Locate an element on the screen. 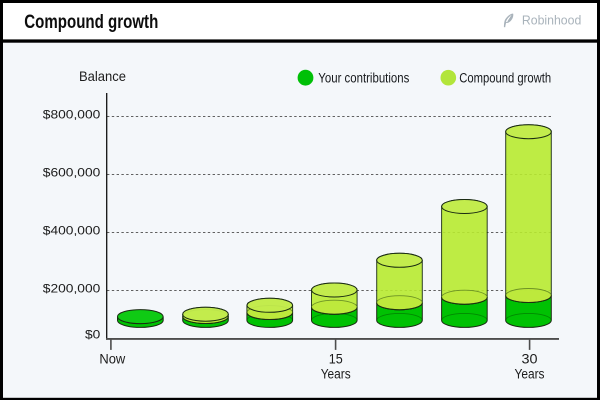 The image size is (600, 400). svg-text: $800,000 is located at coordinates (72, 114).